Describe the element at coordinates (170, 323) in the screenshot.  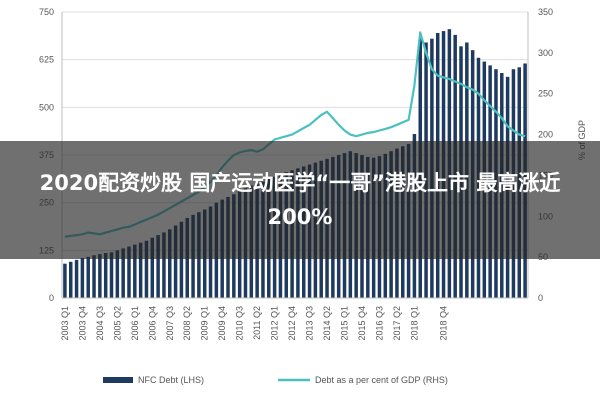
I see `x-tick-label: 2007 Q3` at that location.